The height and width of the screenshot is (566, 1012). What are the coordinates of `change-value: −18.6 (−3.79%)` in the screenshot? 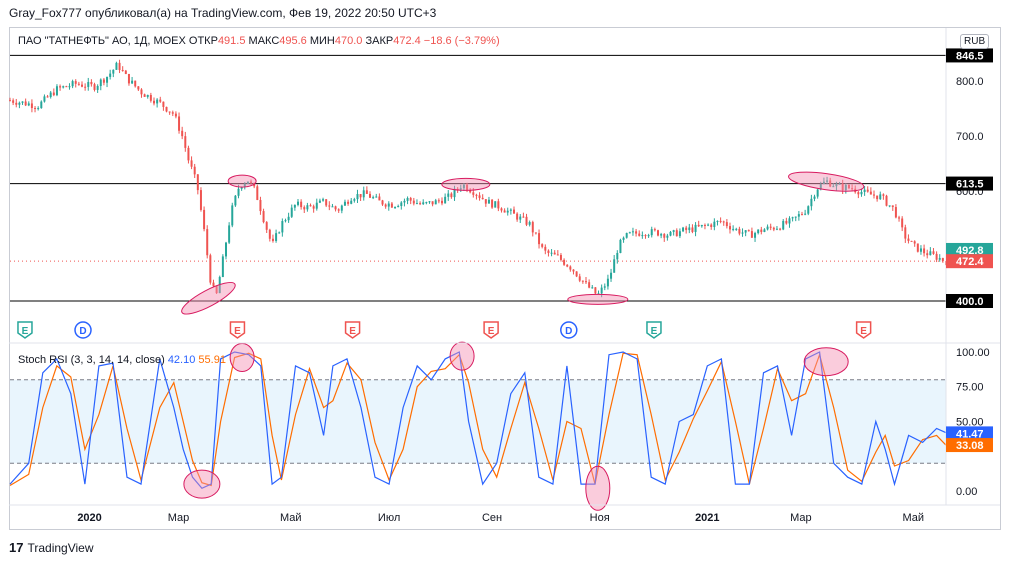 It's located at (461, 41).